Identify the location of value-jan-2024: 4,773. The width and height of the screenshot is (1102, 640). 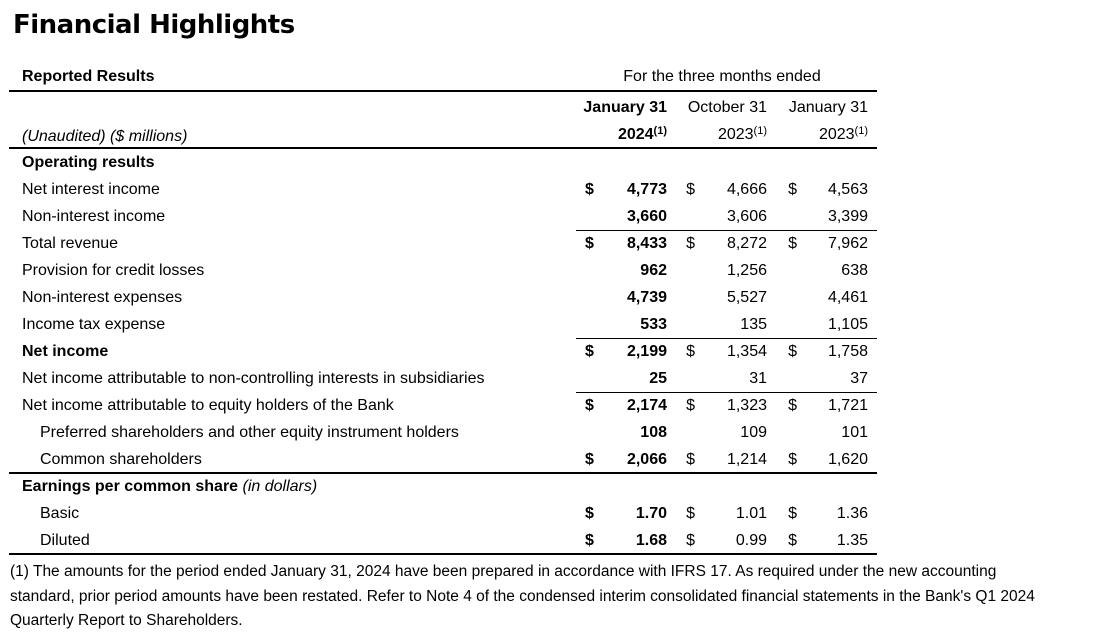
(646, 189).